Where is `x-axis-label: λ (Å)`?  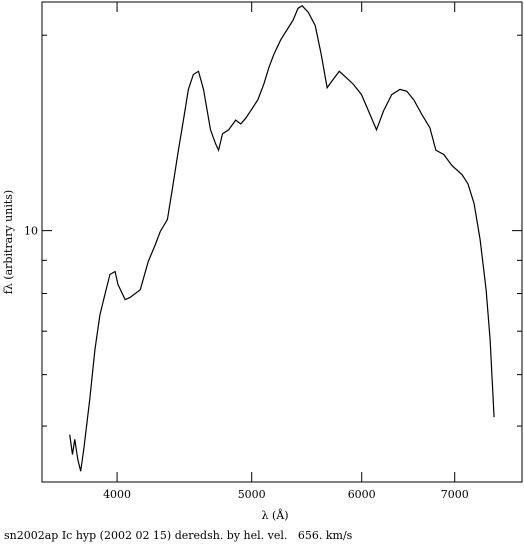 x-axis-label: λ (Å) is located at coordinates (275, 515).